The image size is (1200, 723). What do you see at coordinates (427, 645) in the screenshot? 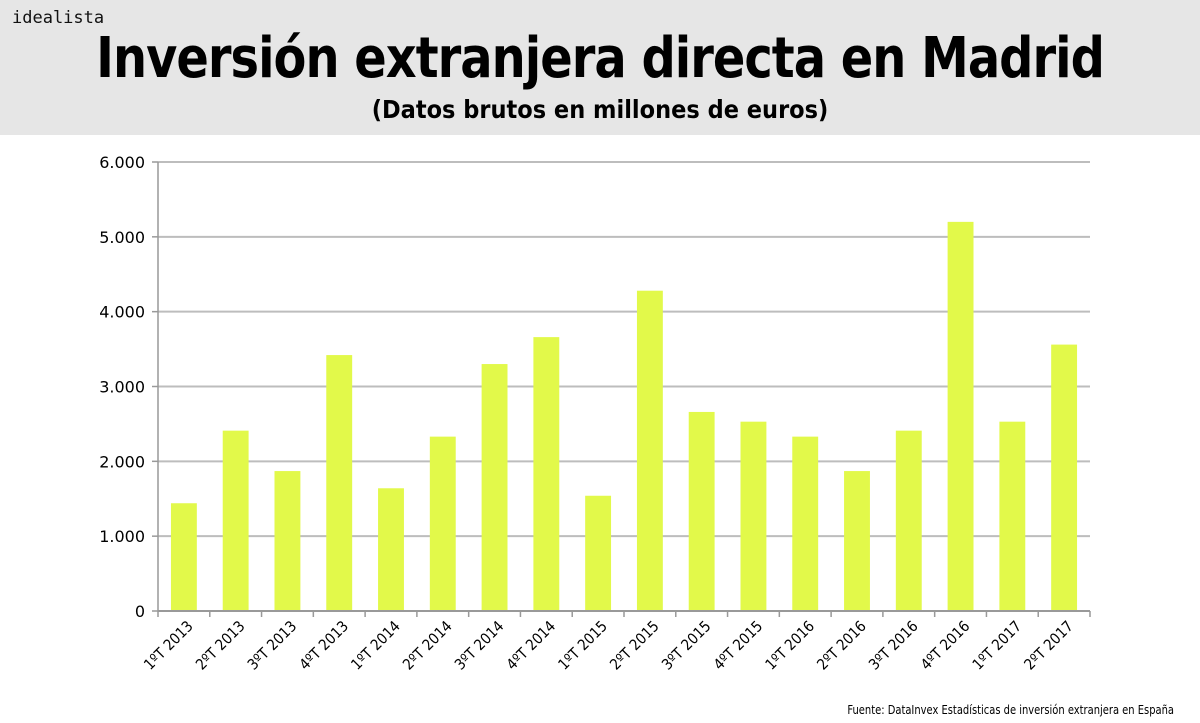
I see `x-tick-label: 2ºT 2014` at bounding box center [427, 645].